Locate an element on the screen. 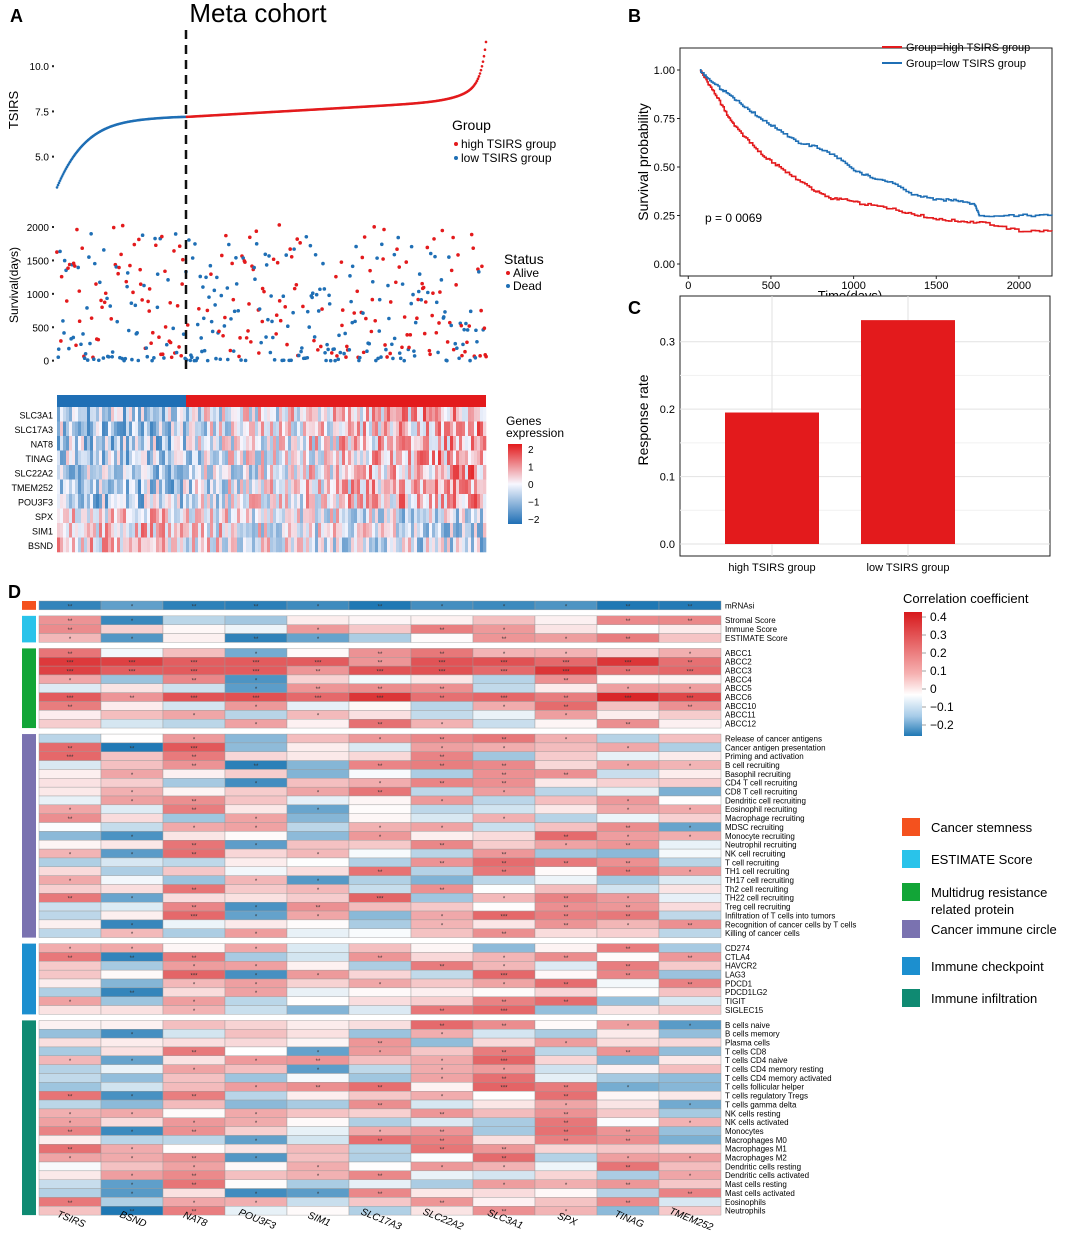 The image size is (1065, 1243). risk-point is located at coordinates (482, 66).